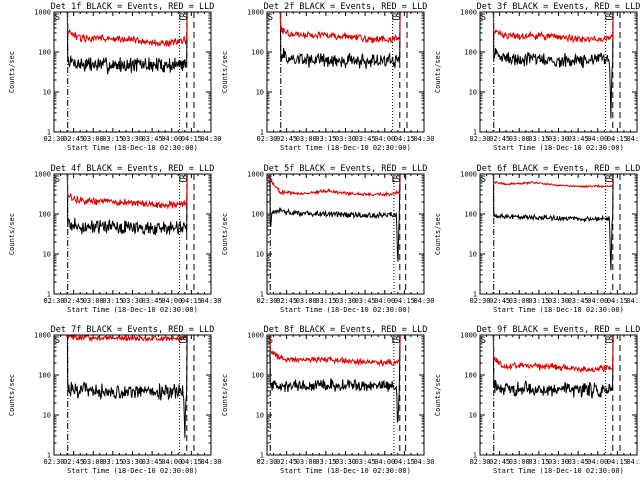  Describe the element at coordinates (112, 462) in the screenshot. I see `x-tick-label: 03:15` at that location.